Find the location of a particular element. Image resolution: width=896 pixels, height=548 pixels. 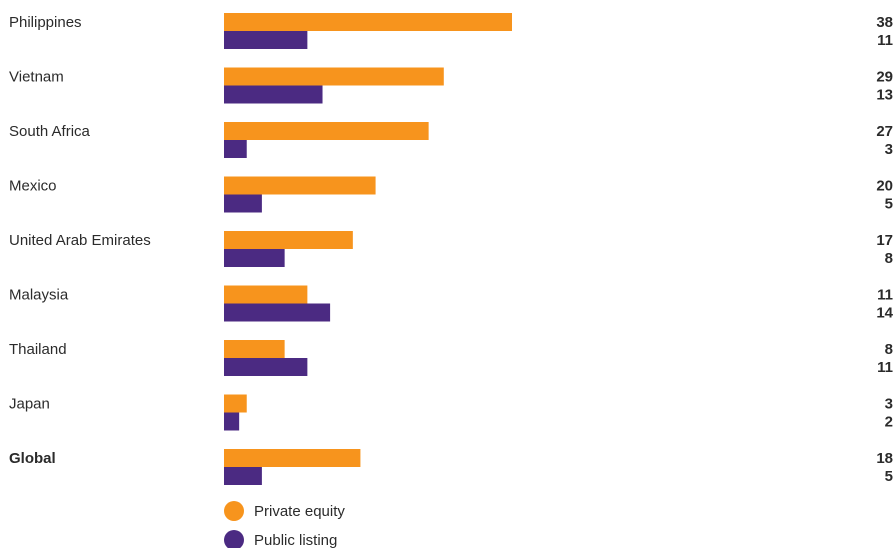

public-listing-value-label: 2 is located at coordinates (889, 422).